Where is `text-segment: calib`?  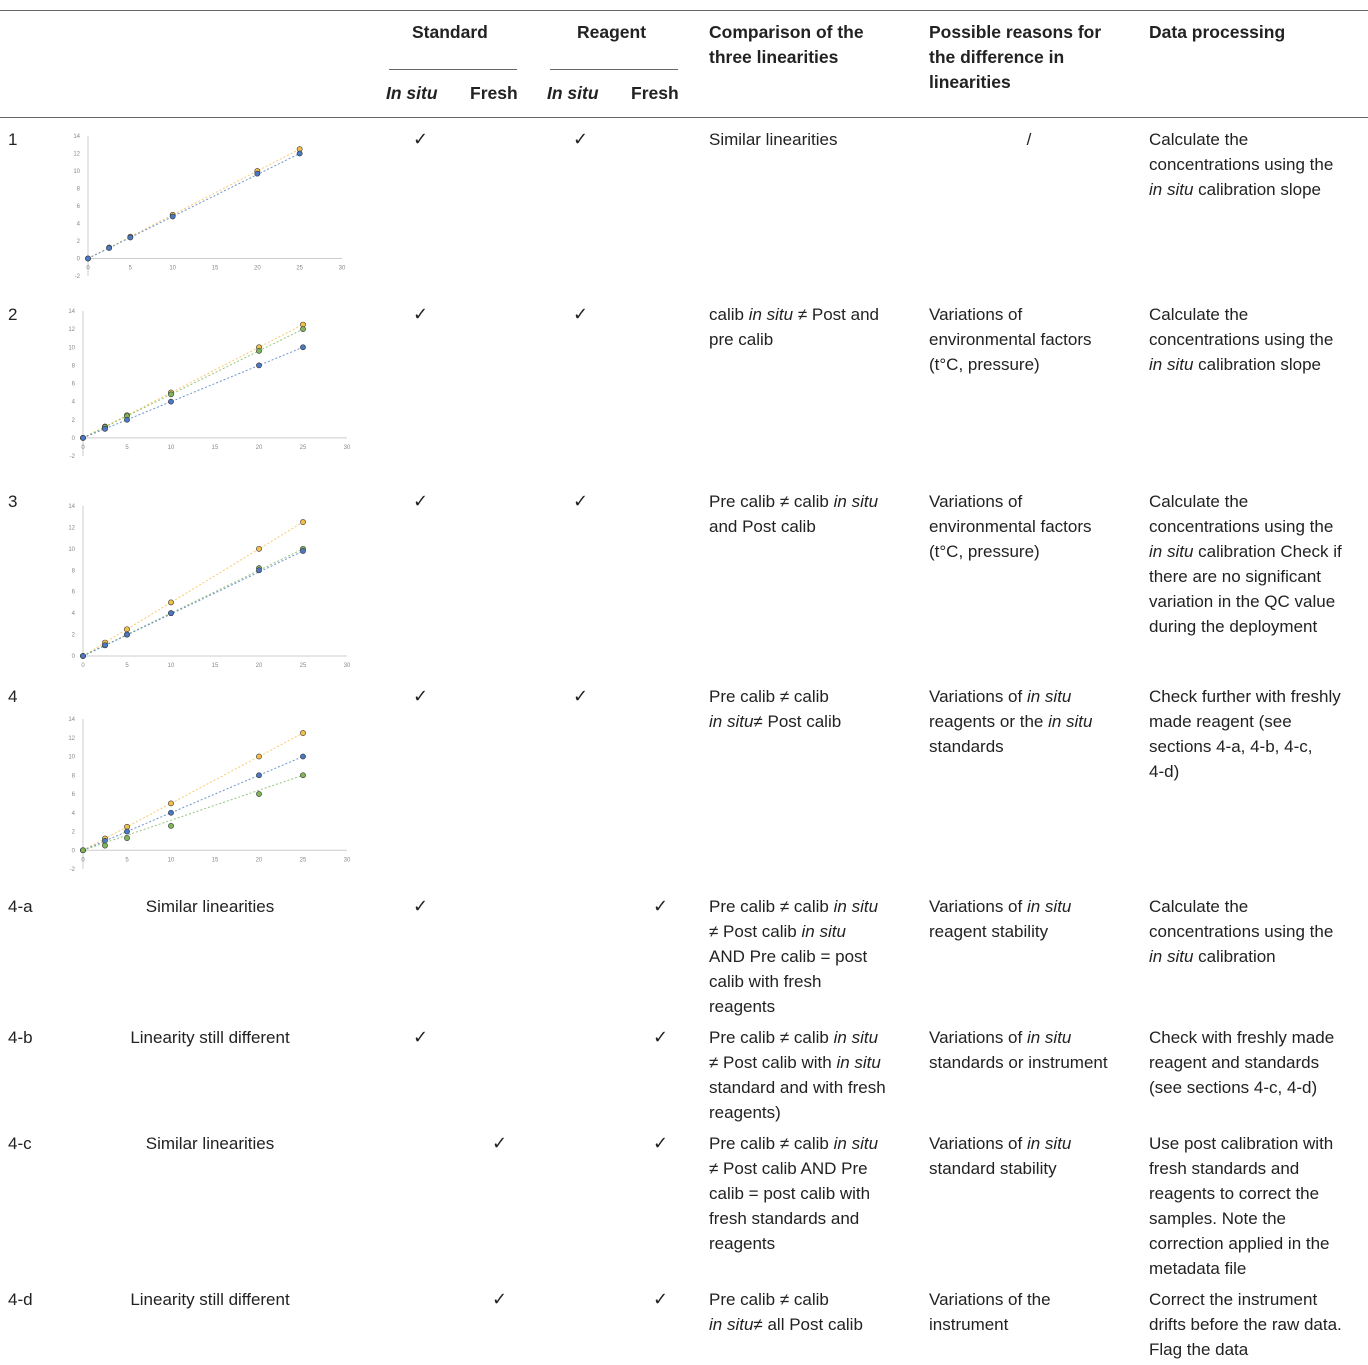
text-segment: calib is located at coordinates (729, 314).